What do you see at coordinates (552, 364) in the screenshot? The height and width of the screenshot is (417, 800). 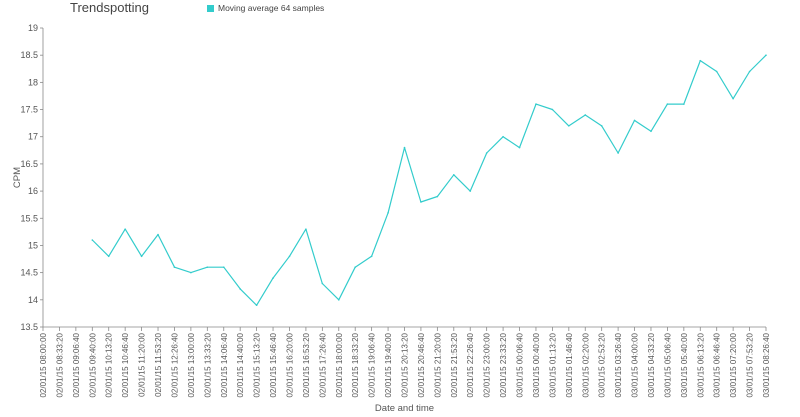 I see `x-tick-label: 03/01/15 01:13:20` at bounding box center [552, 364].